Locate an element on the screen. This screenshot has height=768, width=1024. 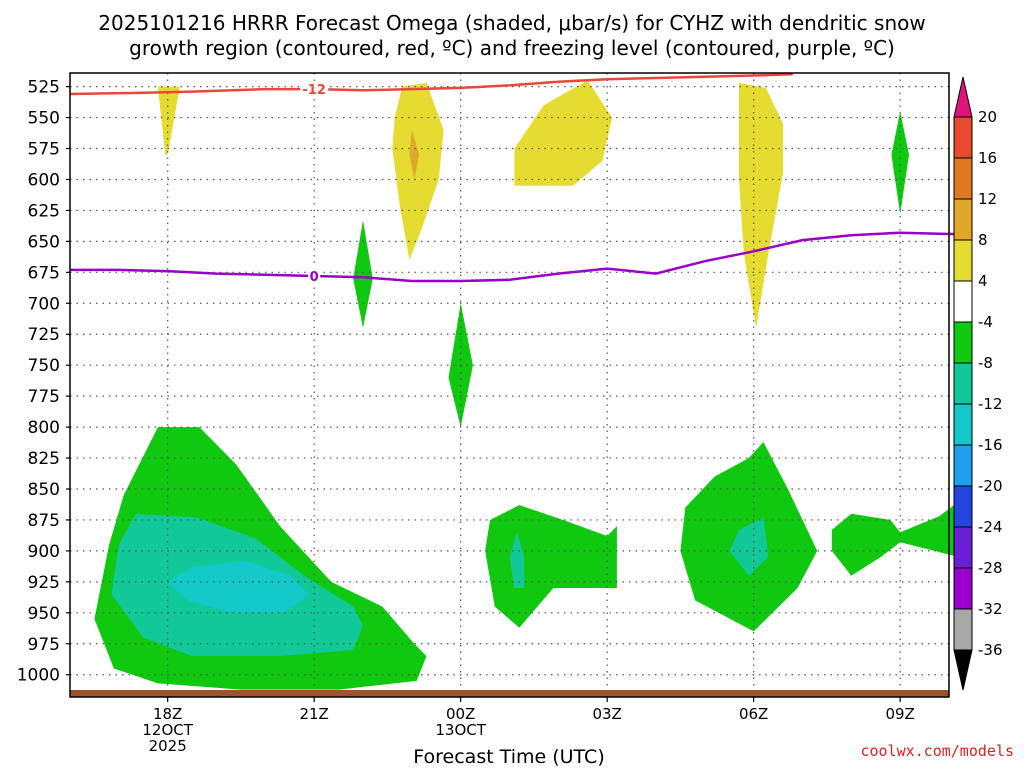
x-tick-00Z-line0: 00Z is located at coordinates (460, 714).